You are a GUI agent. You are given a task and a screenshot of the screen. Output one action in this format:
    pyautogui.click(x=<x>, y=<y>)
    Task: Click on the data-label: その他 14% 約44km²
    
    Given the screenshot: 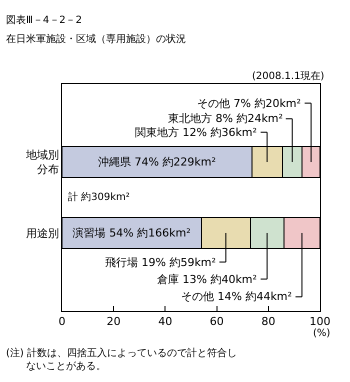 What is the action you would take?
    pyautogui.click(x=236, y=296)
    